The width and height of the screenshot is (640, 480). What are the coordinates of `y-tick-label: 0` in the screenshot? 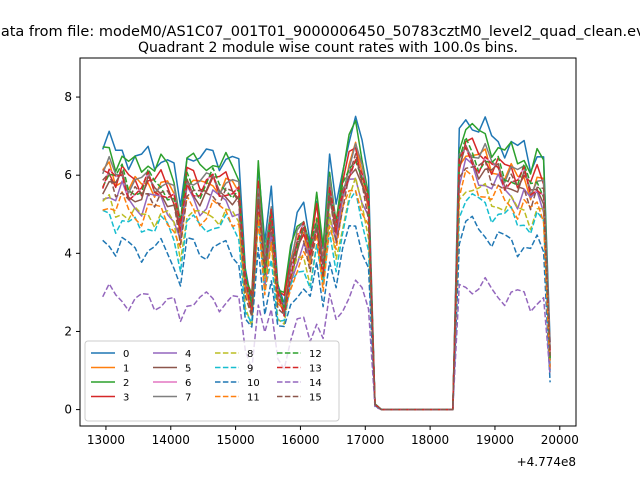 It's located at (68, 410).